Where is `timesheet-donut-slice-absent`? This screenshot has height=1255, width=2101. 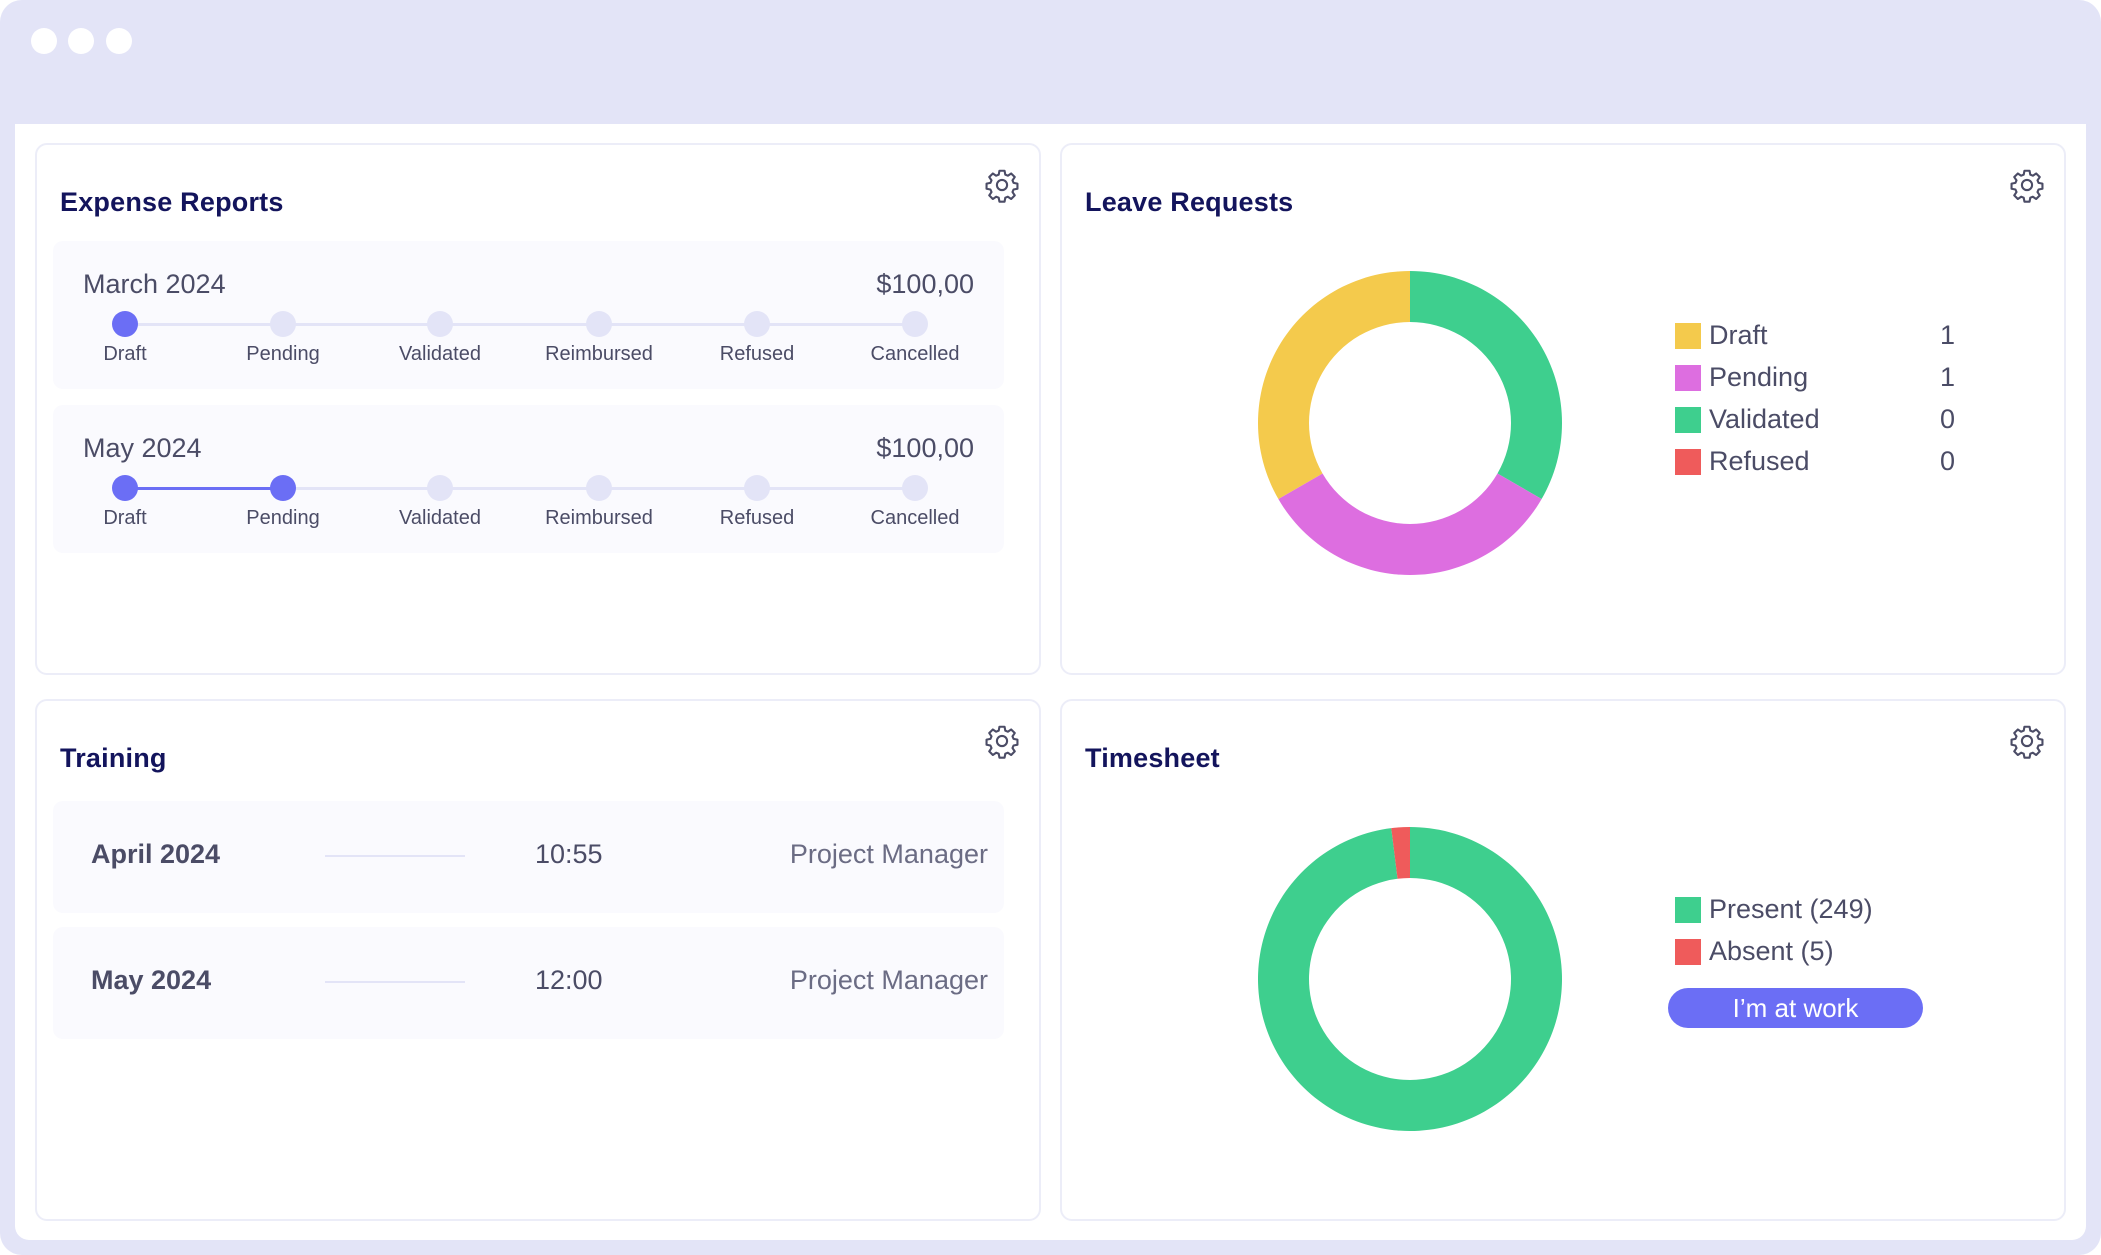
timesheet-donut-slice-absent is located at coordinates (1400, 853).